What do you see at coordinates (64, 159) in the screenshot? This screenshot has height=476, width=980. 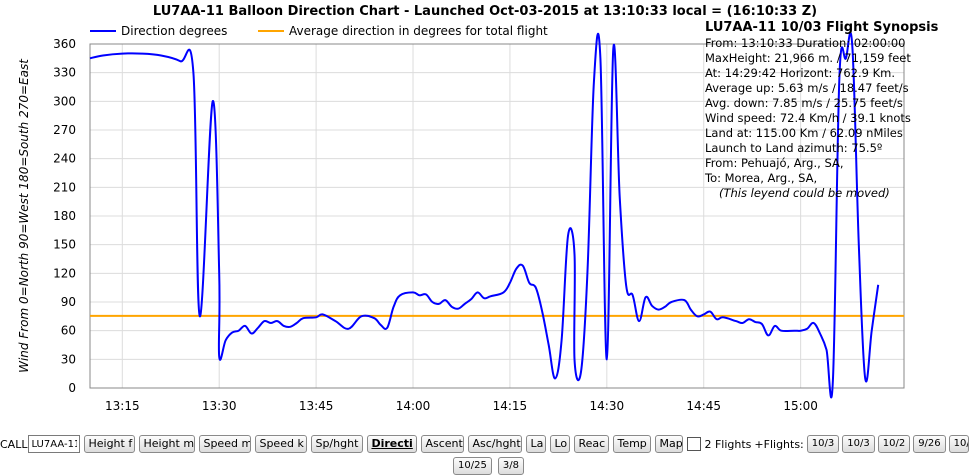 I see `y-tick-label: 240` at bounding box center [64, 159].